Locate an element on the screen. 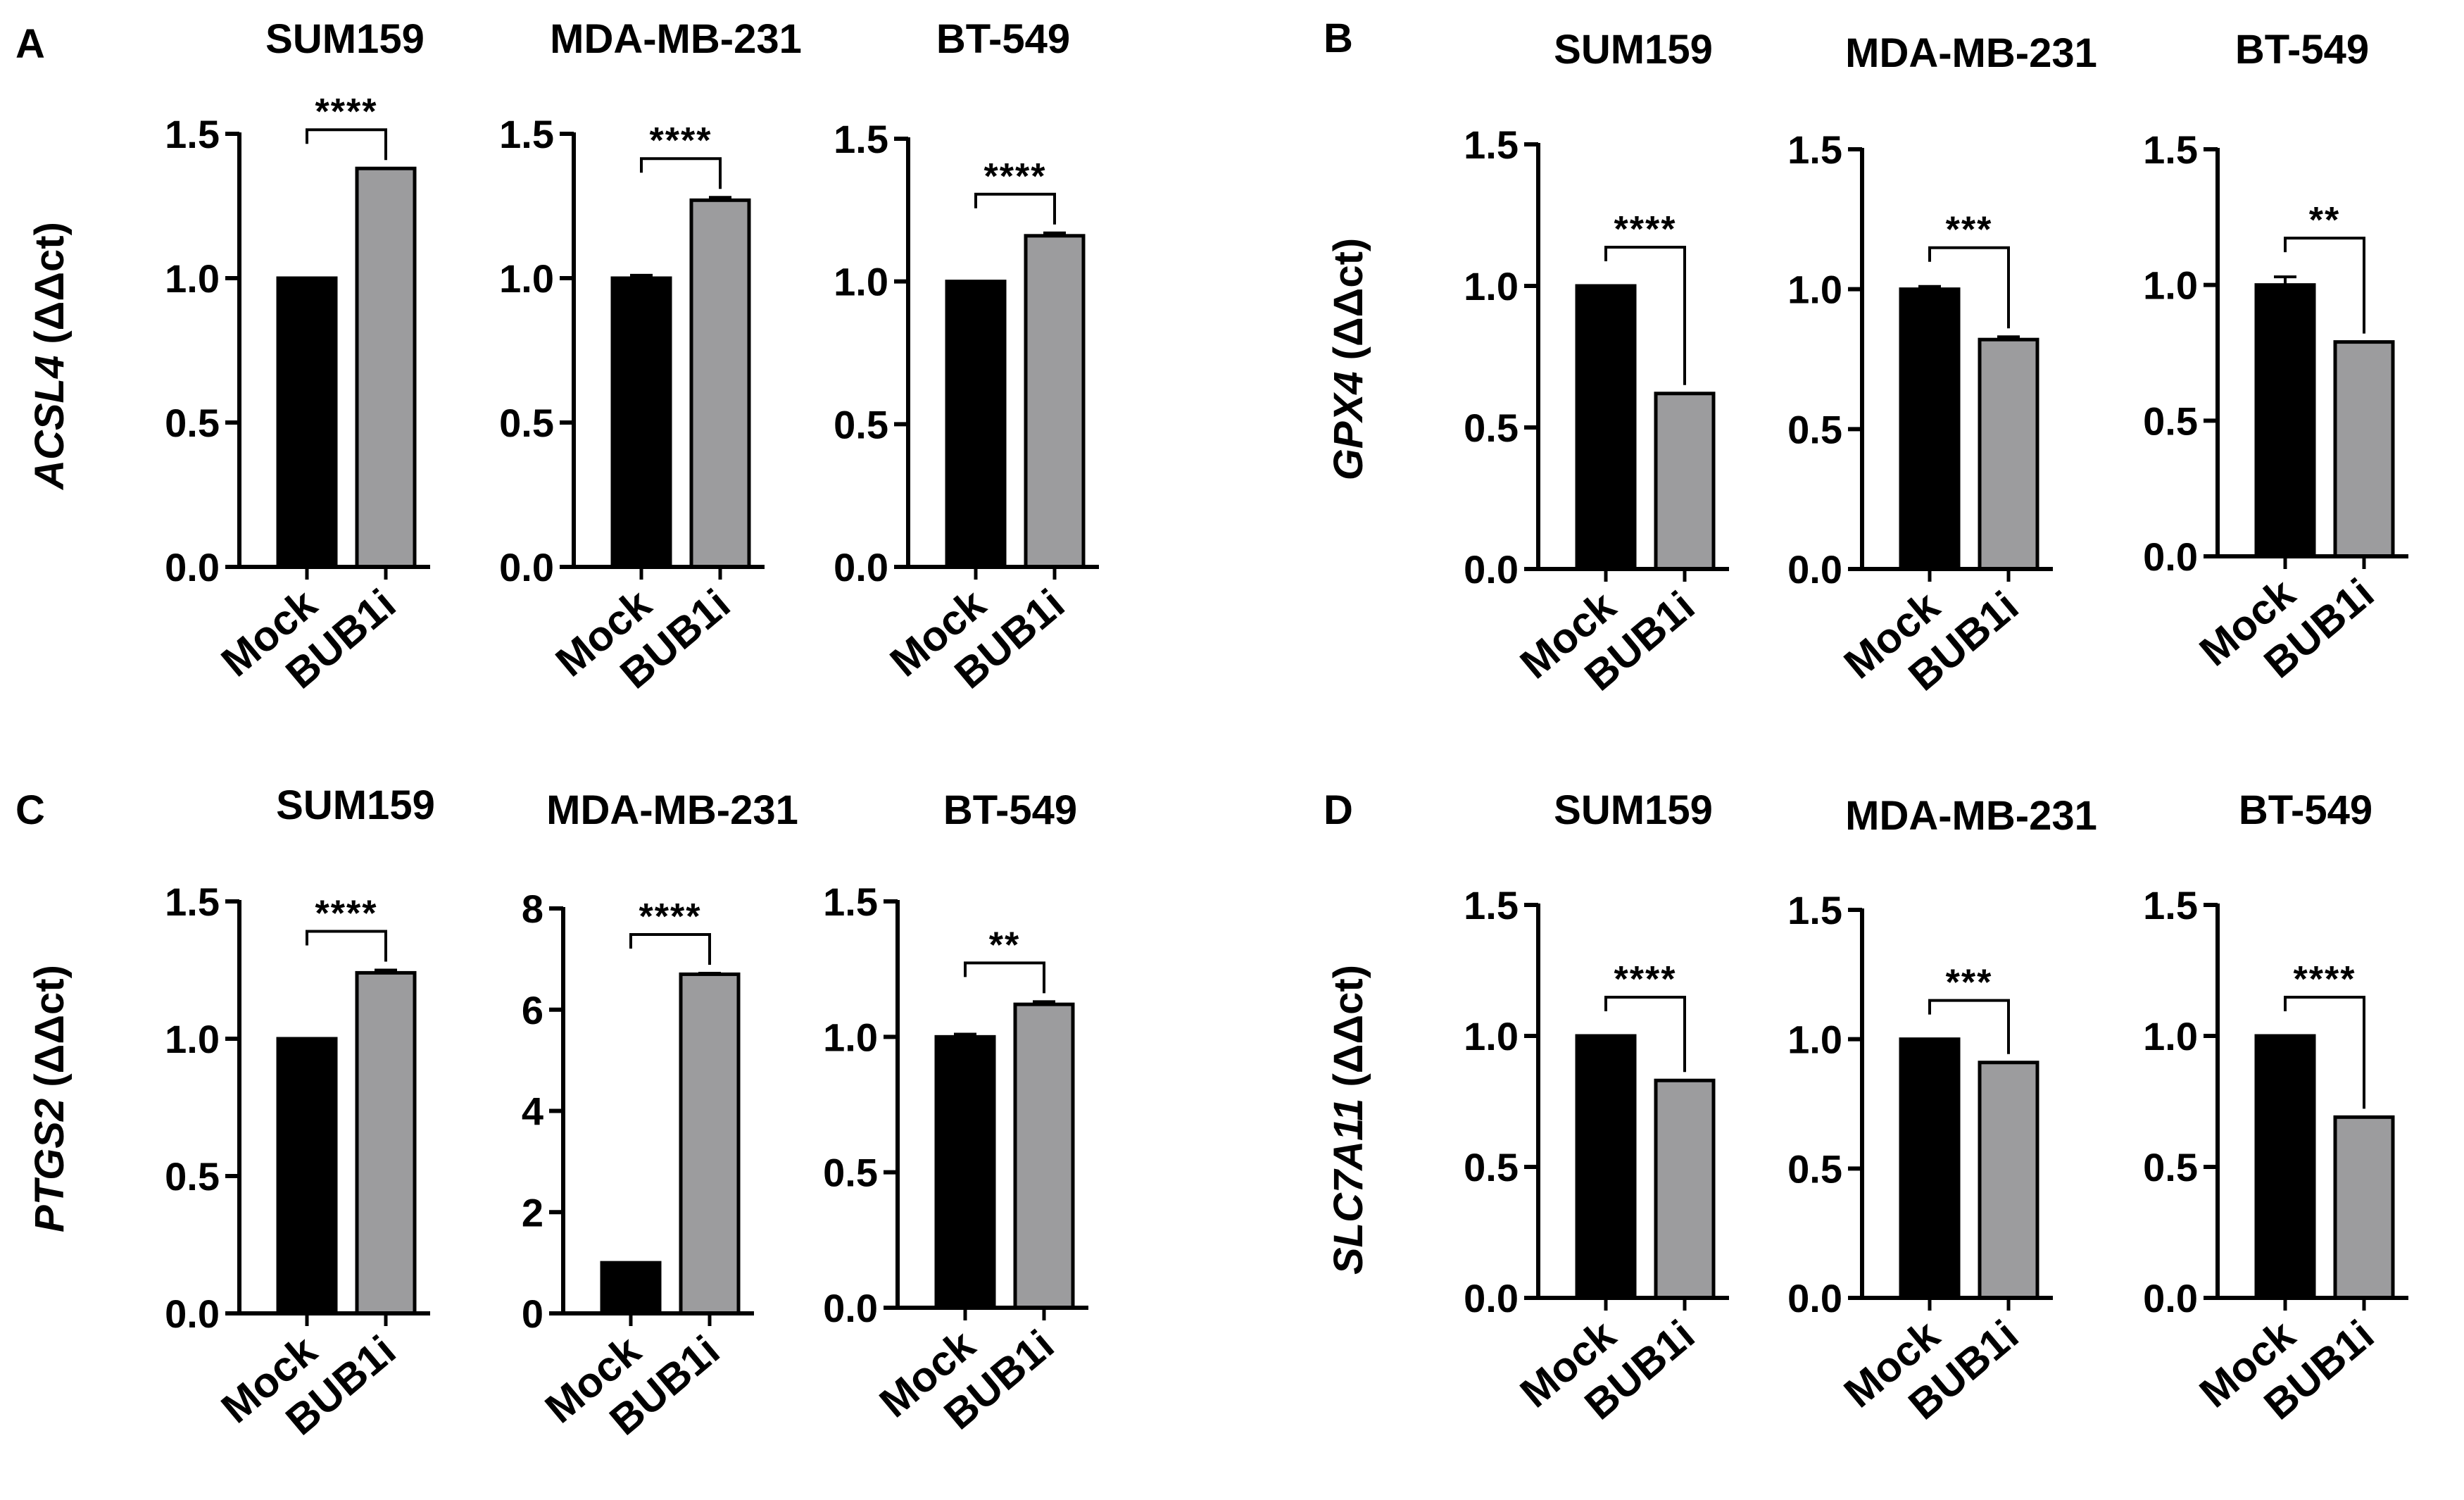 This screenshot has width=2464, height=1500. y-axis-gene-a: ACSL4 is located at coordinates (50, 423).